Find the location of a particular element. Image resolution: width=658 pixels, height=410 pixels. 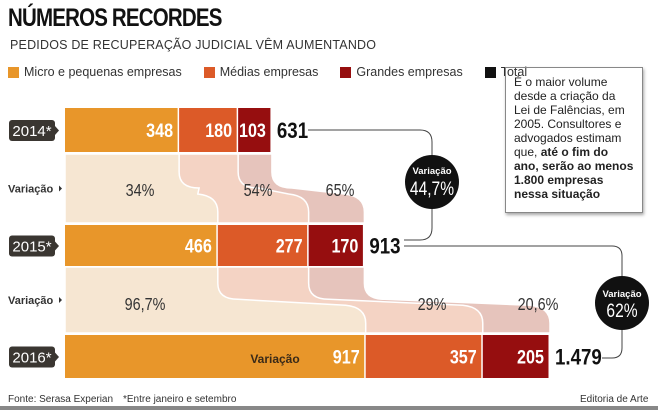

legend-label: Total is located at coordinates (514, 72).